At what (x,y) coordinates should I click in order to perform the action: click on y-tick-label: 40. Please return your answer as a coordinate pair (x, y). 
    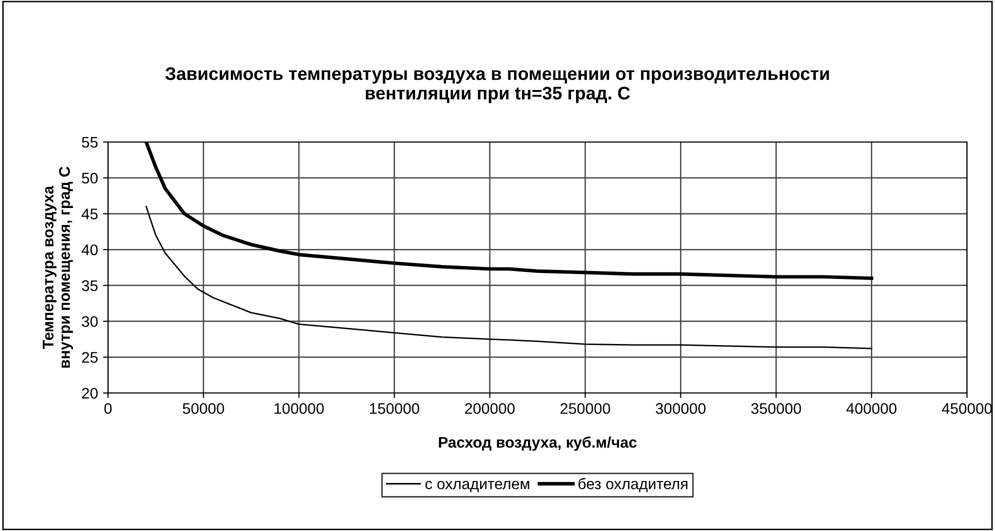
    Looking at the image, I should click on (90, 250).